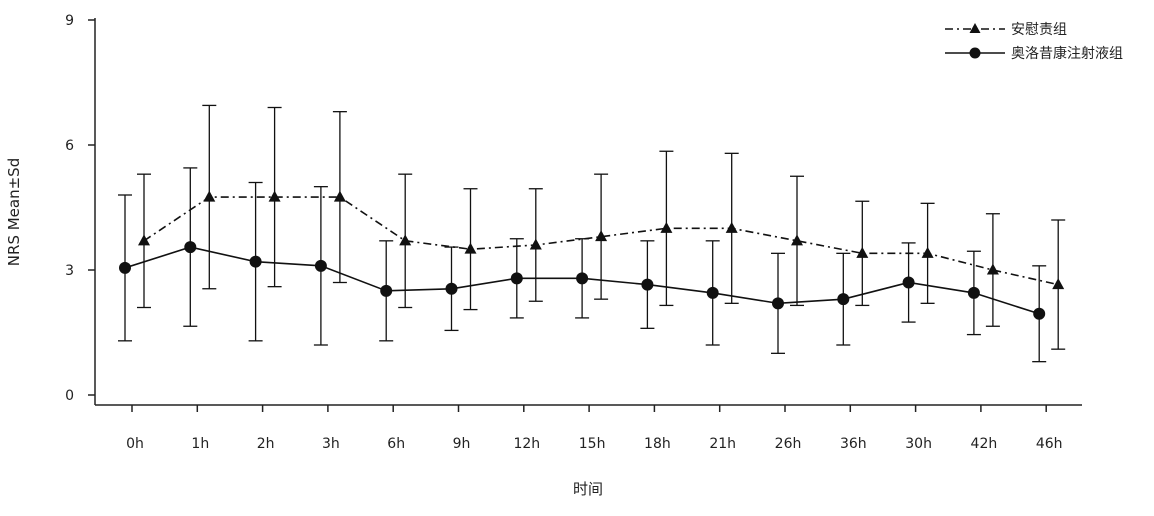 The height and width of the screenshot is (516, 1154). Describe the element at coordinates (588, 489) in the screenshot. I see `x-axis-title: 时间` at that location.